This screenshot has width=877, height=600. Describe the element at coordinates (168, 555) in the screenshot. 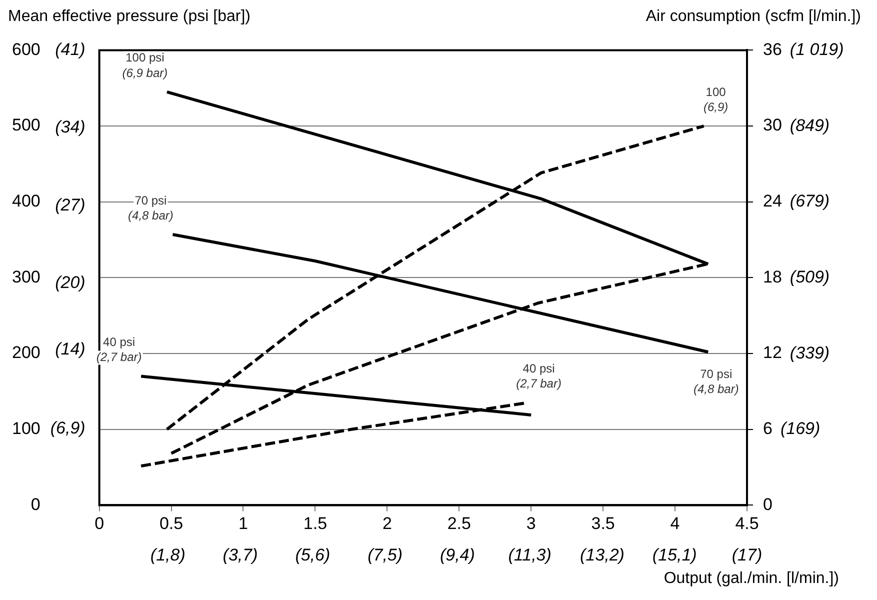

I see `x2-tick-label: (1,8)` at that location.